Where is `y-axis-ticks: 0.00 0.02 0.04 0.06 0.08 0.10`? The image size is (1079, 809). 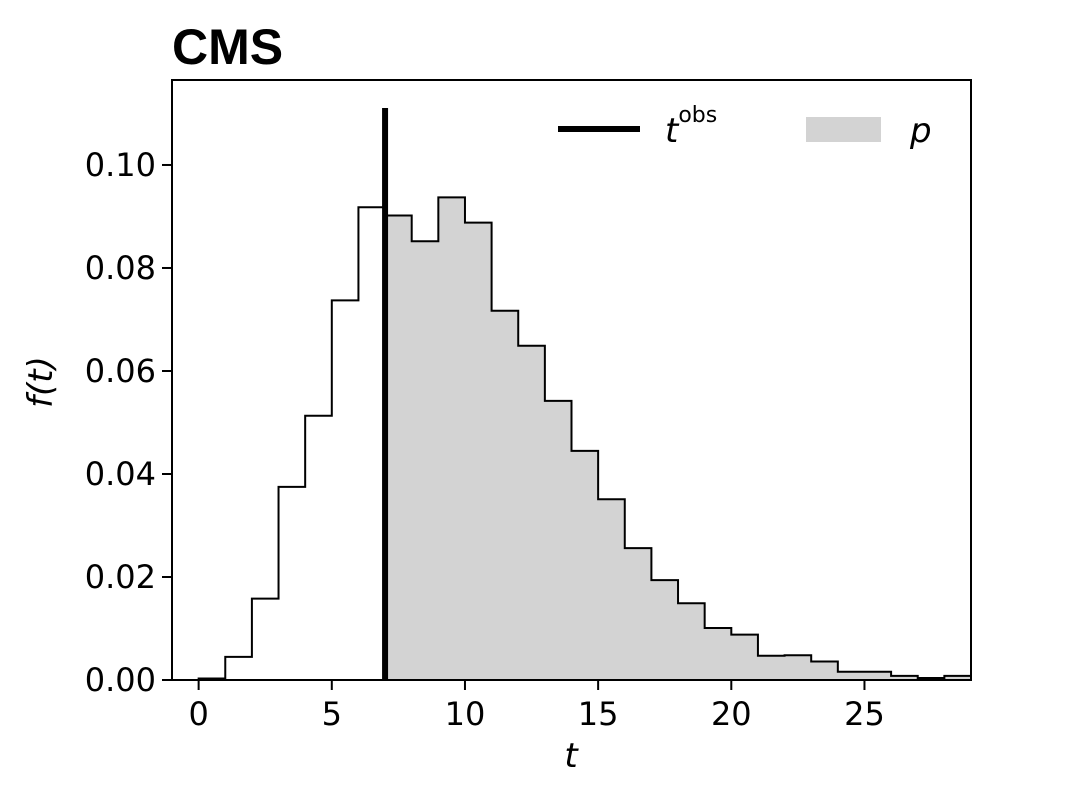 y-axis-ticks: 0.00 0.02 0.04 0.06 0.08 0.10 is located at coordinates (128, 422).